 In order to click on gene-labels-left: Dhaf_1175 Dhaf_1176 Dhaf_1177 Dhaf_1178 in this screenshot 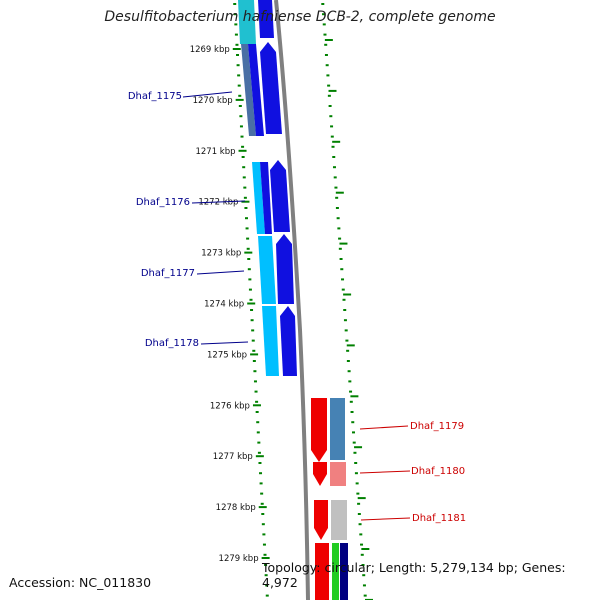, I will do `click(188, 220)`.